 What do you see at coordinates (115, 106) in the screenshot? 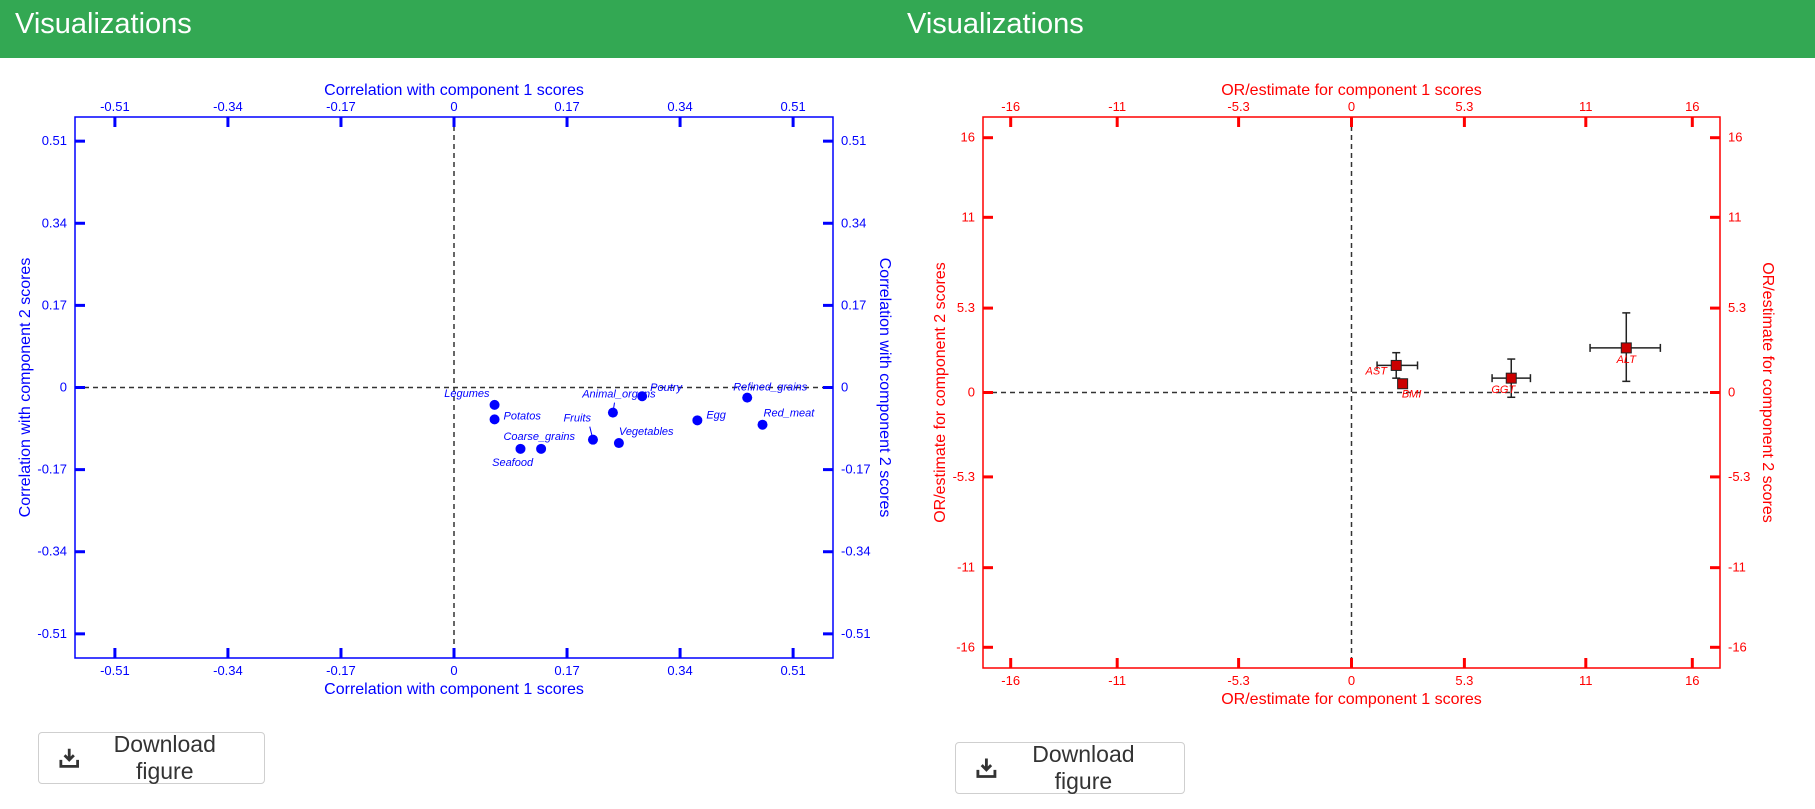
I see `x-tick-label-top: -0.51` at bounding box center [115, 106].